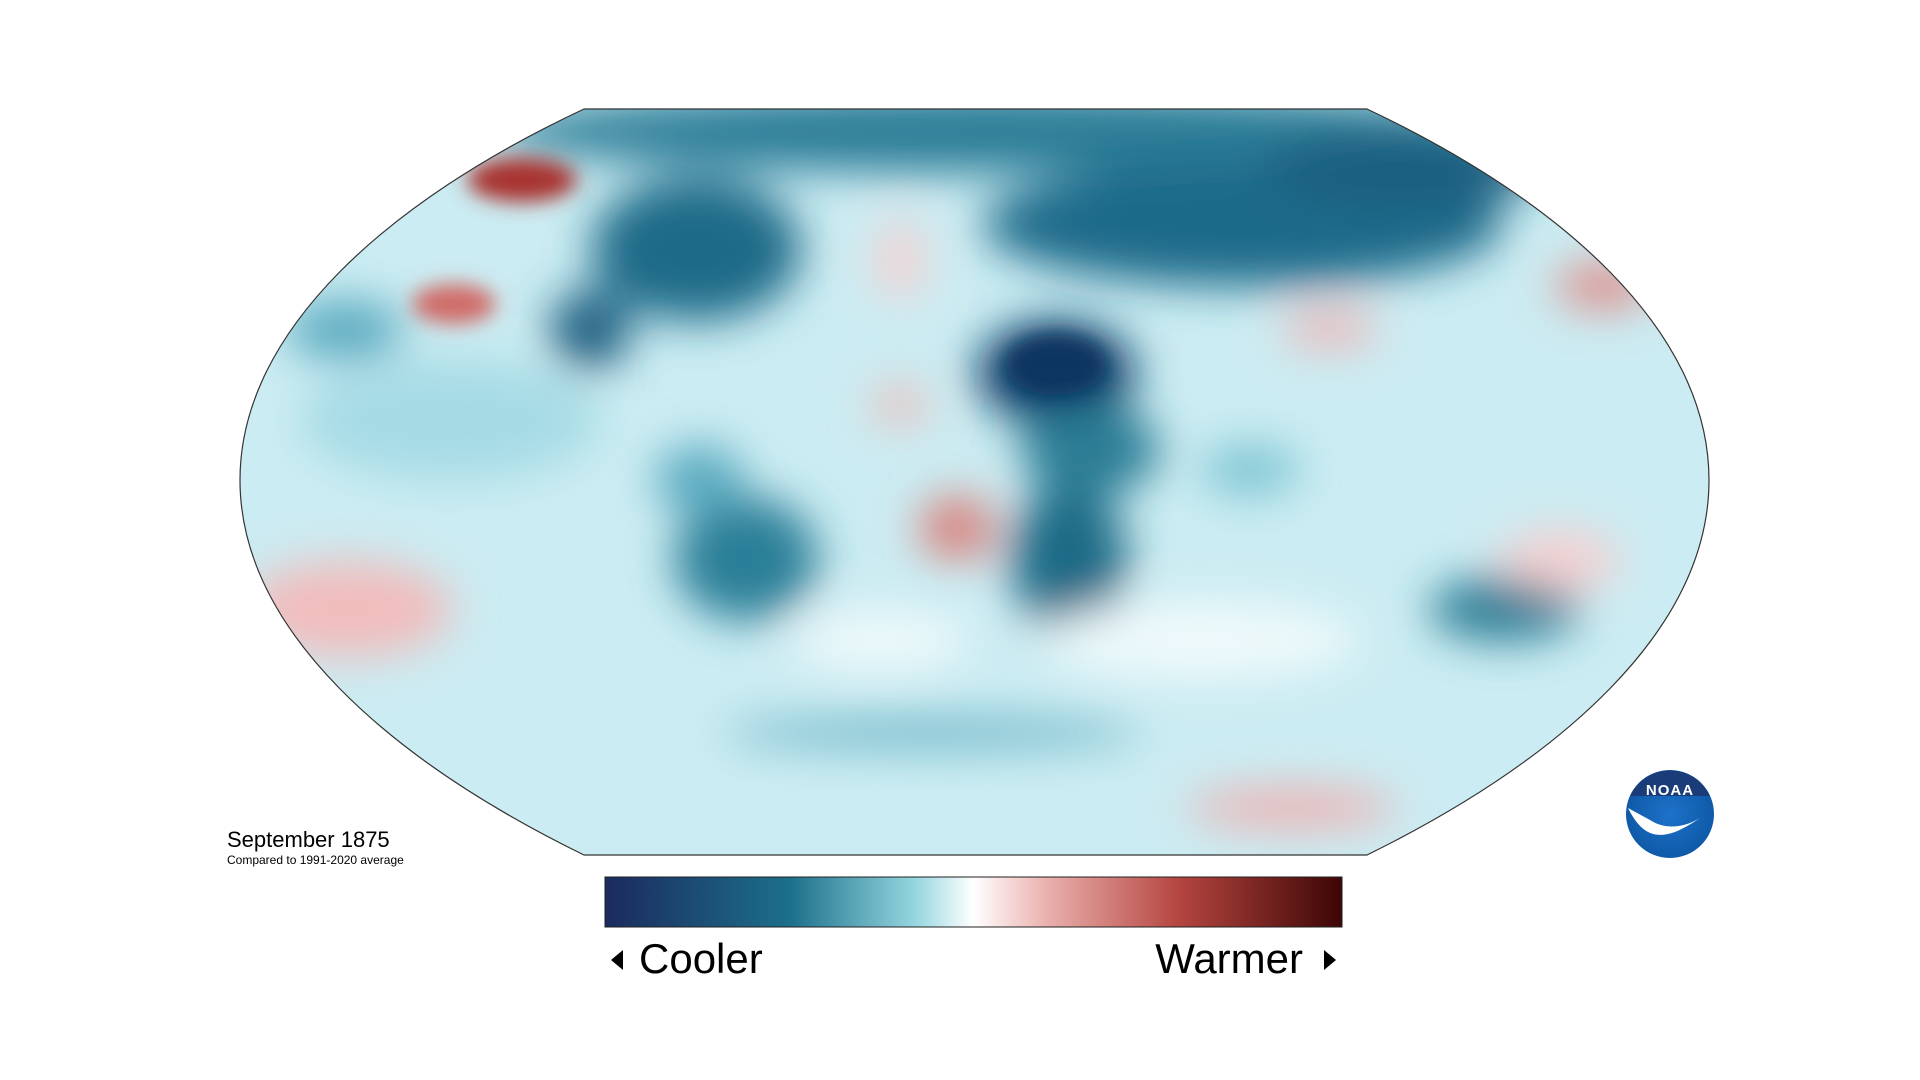 This screenshot has width=1920, height=1080. I want to click on warmer-arrow, so click(1330, 960).